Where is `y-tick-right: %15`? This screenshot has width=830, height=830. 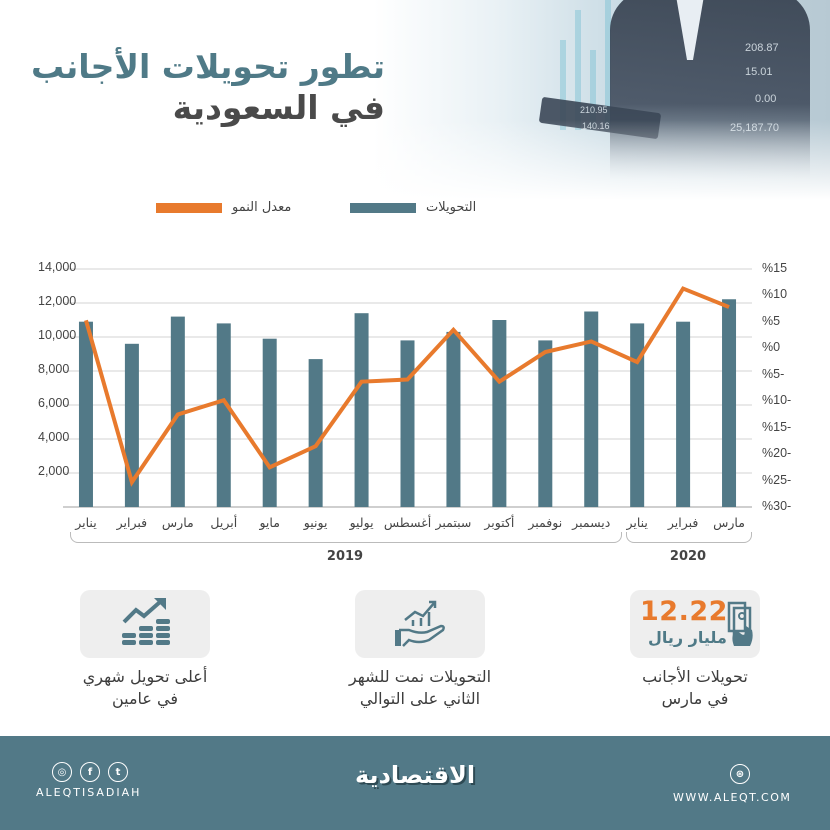 y-tick-right: %15 is located at coordinates (775, 268).